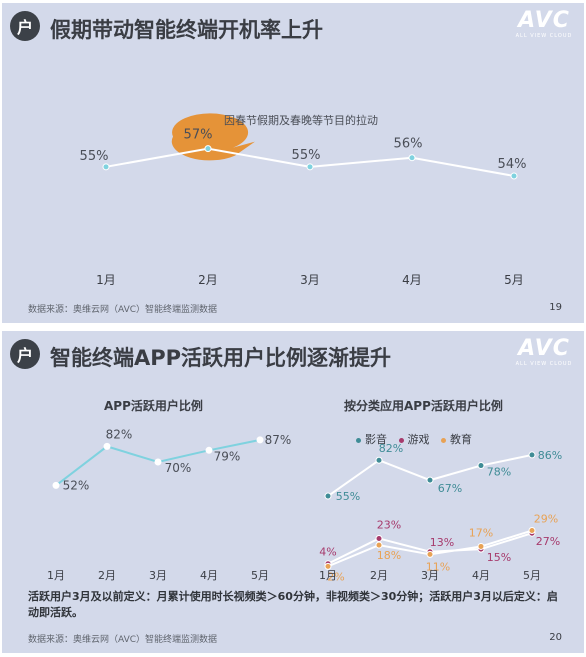  Describe the element at coordinates (456, 439) in the screenshot. I see `legend-item-education: 教育` at that location.